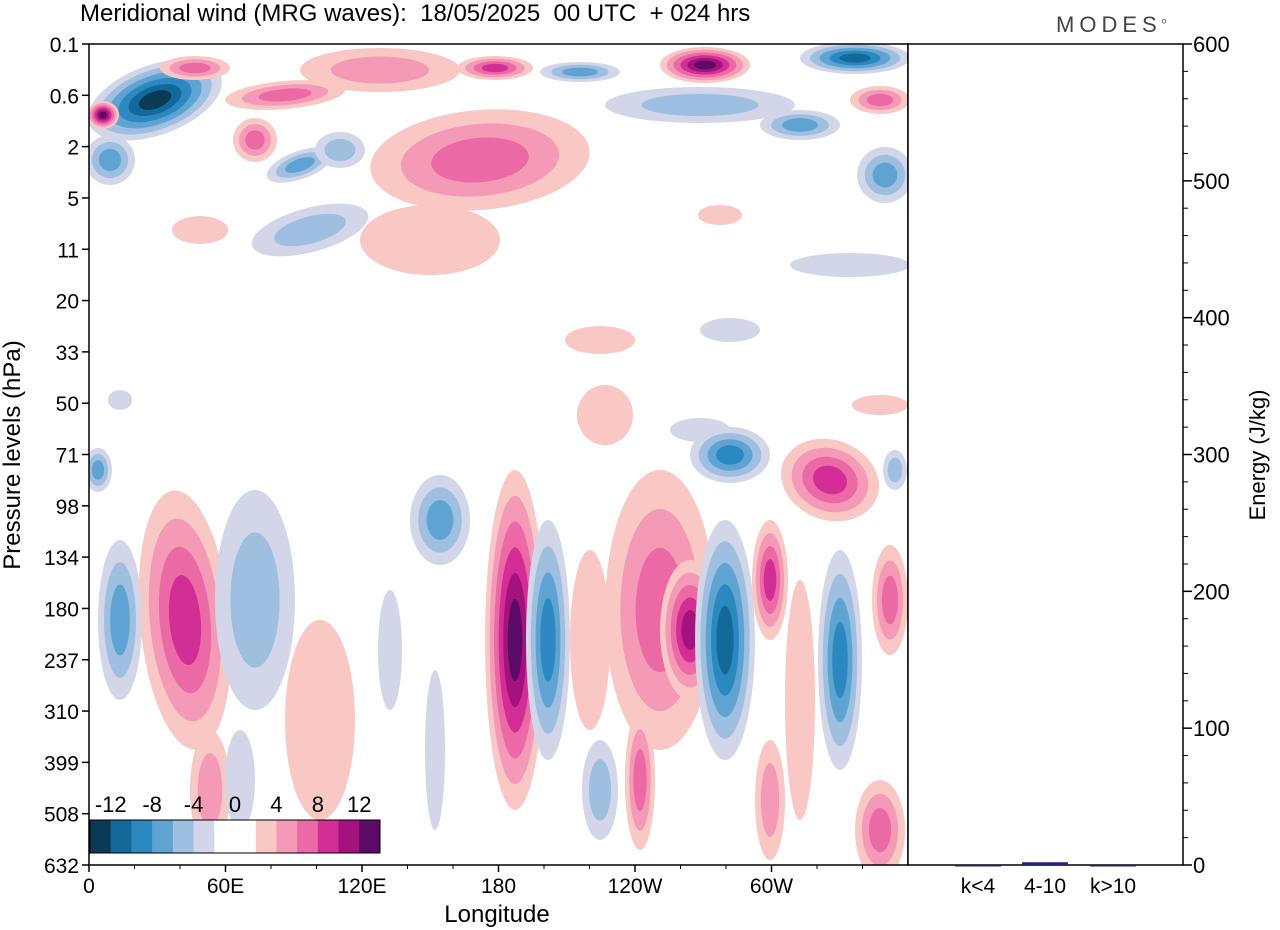 This screenshot has height=930, width=1280. Describe the element at coordinates (1211, 455) in the screenshot. I see `energy-tick-label: 300` at that location.